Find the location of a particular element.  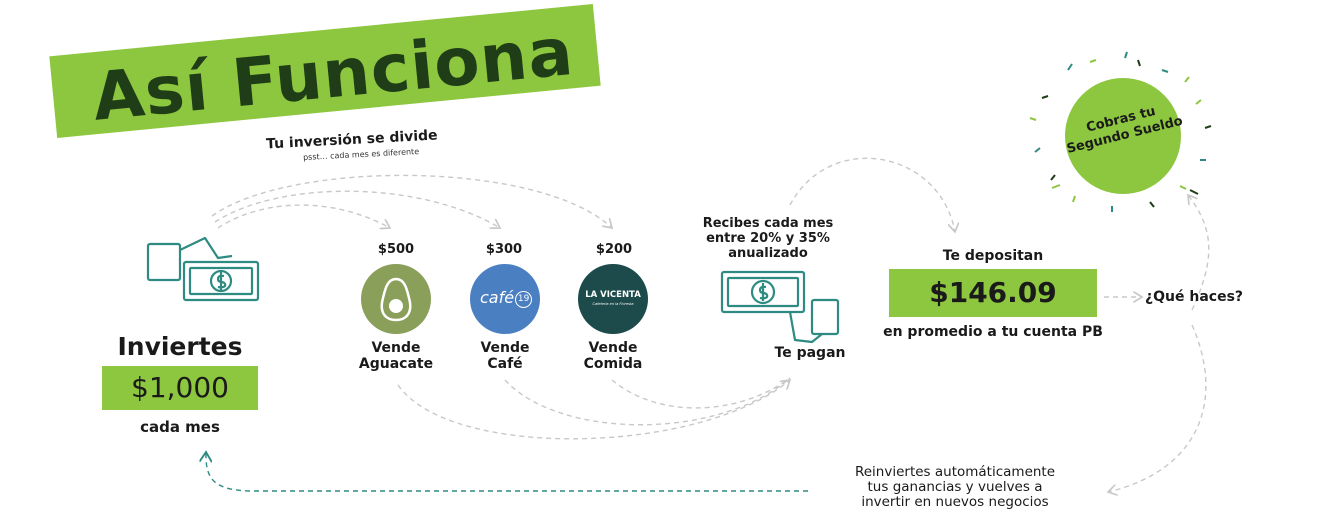

label-comida-line2: Comida is located at coordinates (613, 364).